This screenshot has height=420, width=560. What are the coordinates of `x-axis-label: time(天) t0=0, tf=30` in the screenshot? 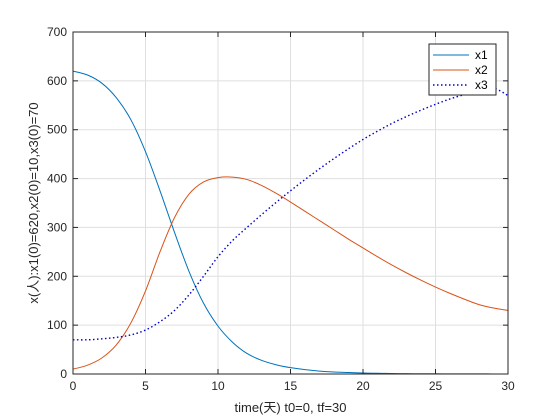 It's located at (291, 407).